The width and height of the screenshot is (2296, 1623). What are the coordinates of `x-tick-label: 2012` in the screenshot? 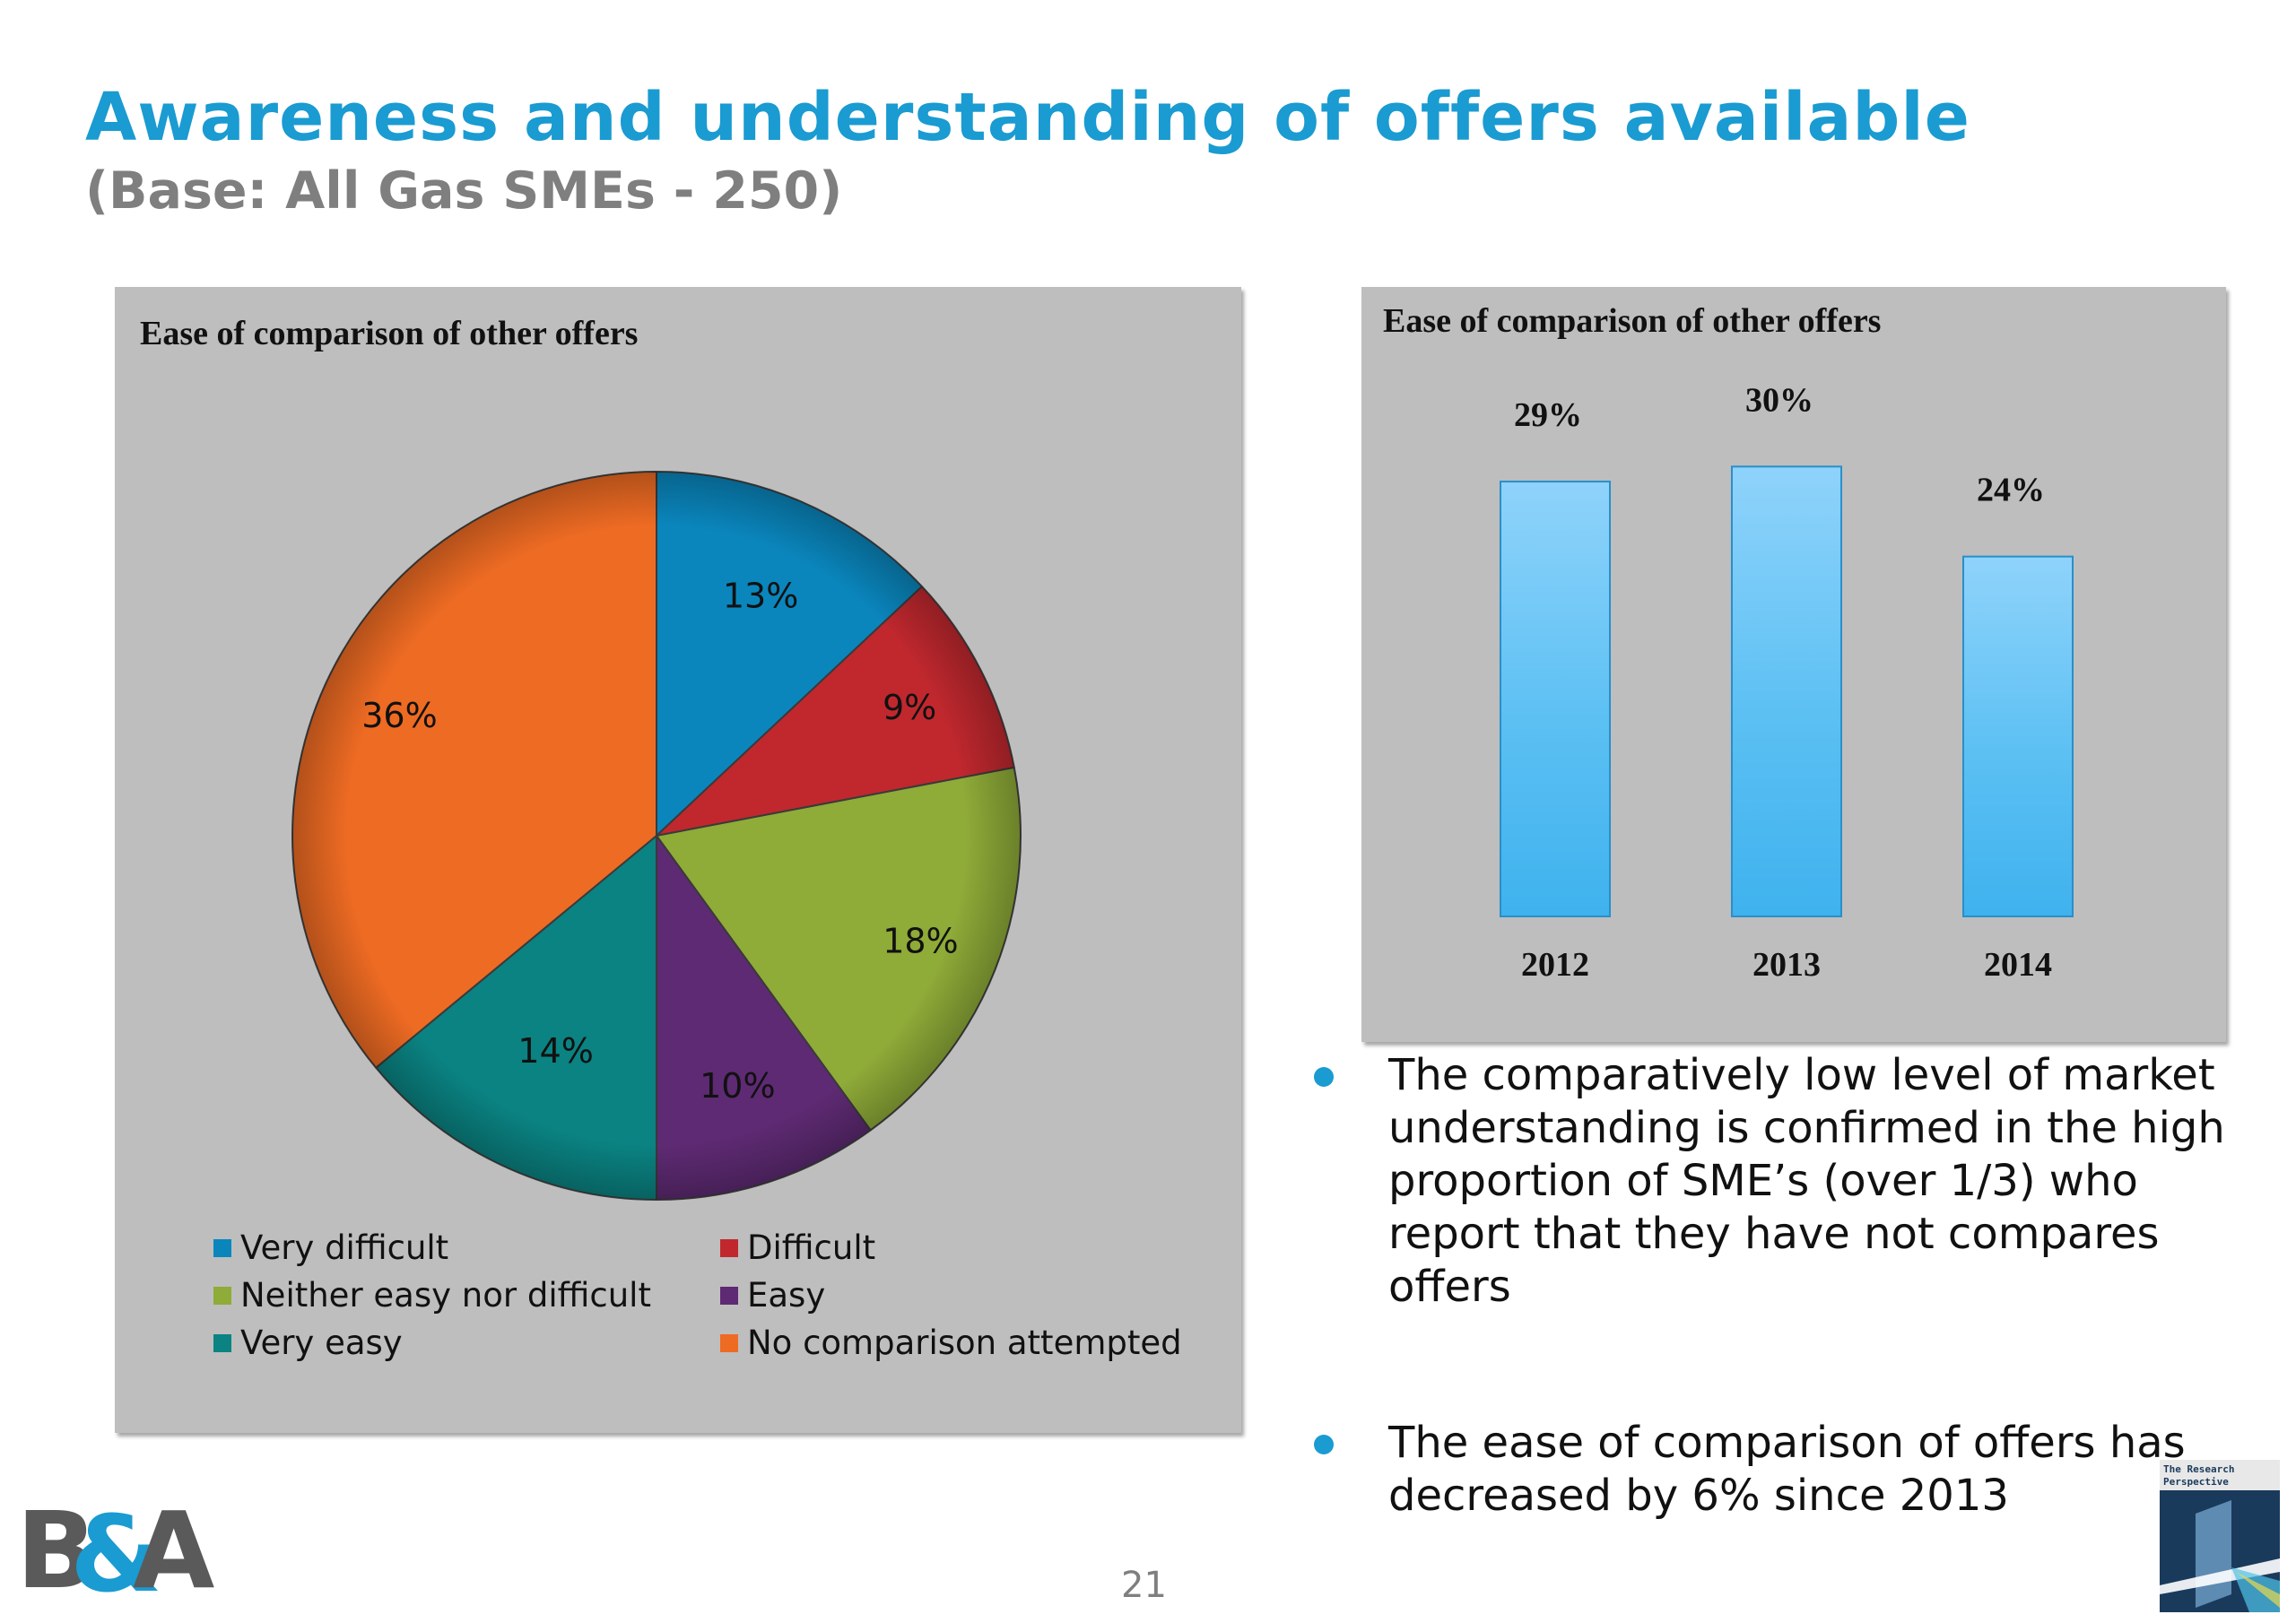 It's located at (1555, 965).